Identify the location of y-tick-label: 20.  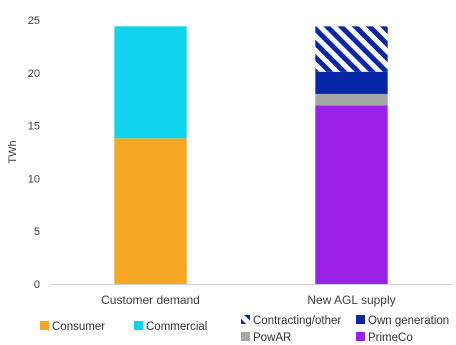
(34, 74).